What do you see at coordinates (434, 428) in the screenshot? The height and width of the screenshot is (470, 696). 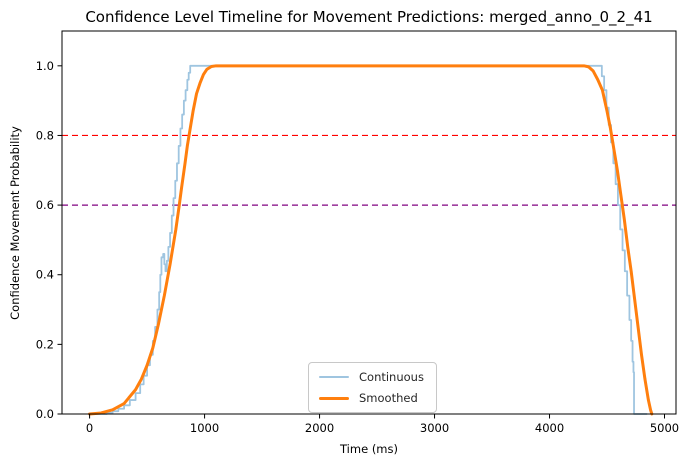 I see `x-tick-label: 3000` at bounding box center [434, 428].